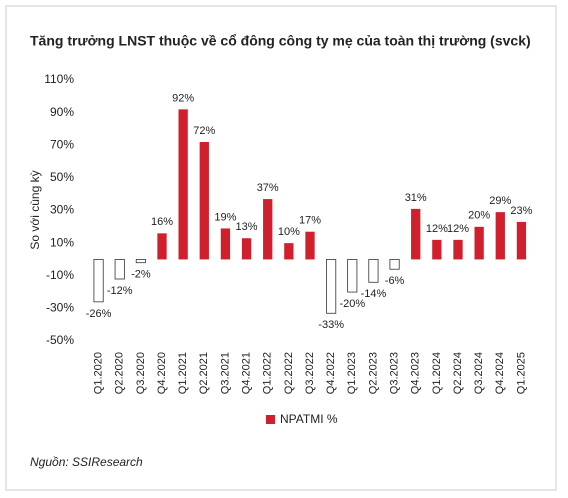 Image resolution: width=568 pixels, height=498 pixels. Describe the element at coordinates (309, 419) in the screenshot. I see `legend-label: NPATMI %` at that location.